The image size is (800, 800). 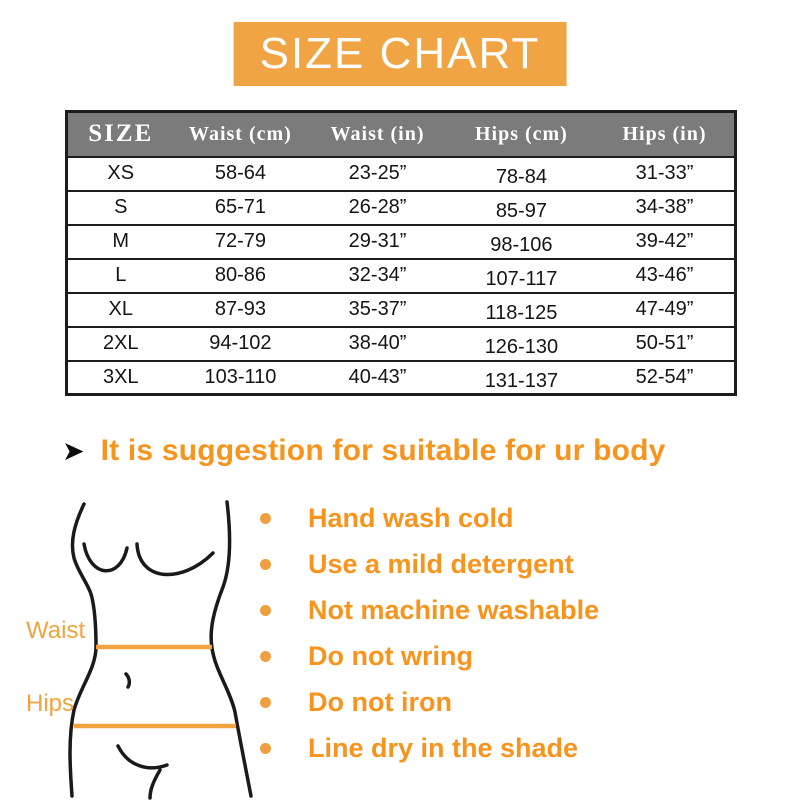 I want to click on measurement-cell: 31-33”, so click(x=665, y=173).